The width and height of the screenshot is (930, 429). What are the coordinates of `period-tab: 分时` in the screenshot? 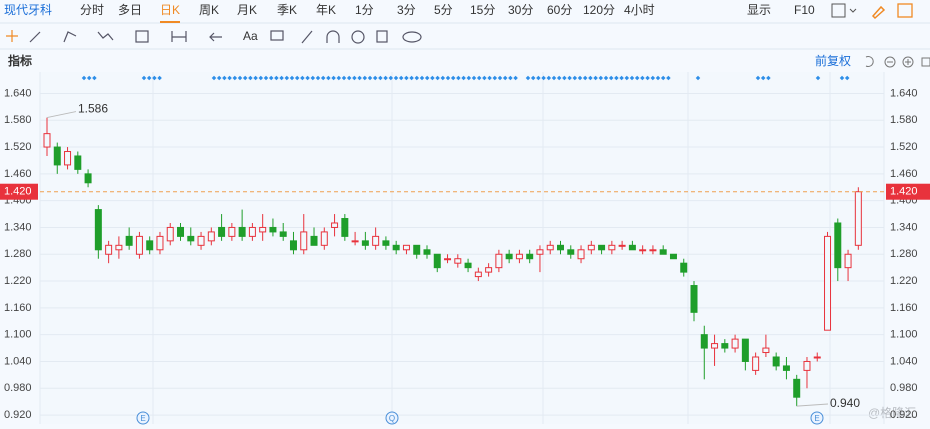 It's located at (92, 10).